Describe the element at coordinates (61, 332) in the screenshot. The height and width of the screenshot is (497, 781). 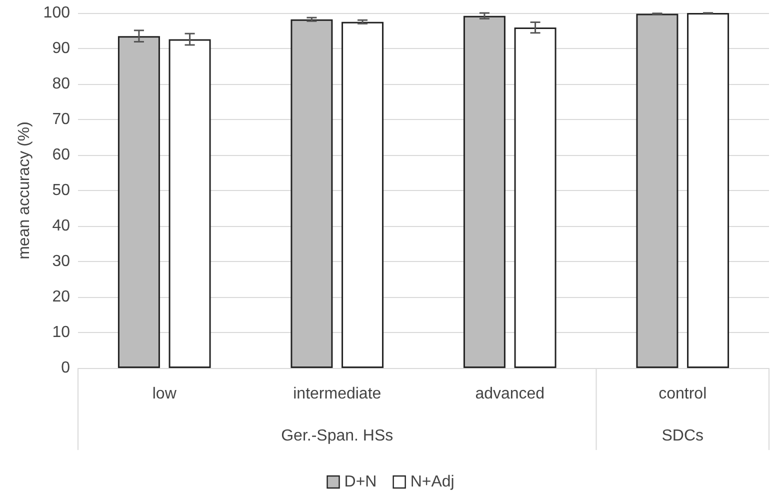
I see `y-tick-label: 10` at that location.